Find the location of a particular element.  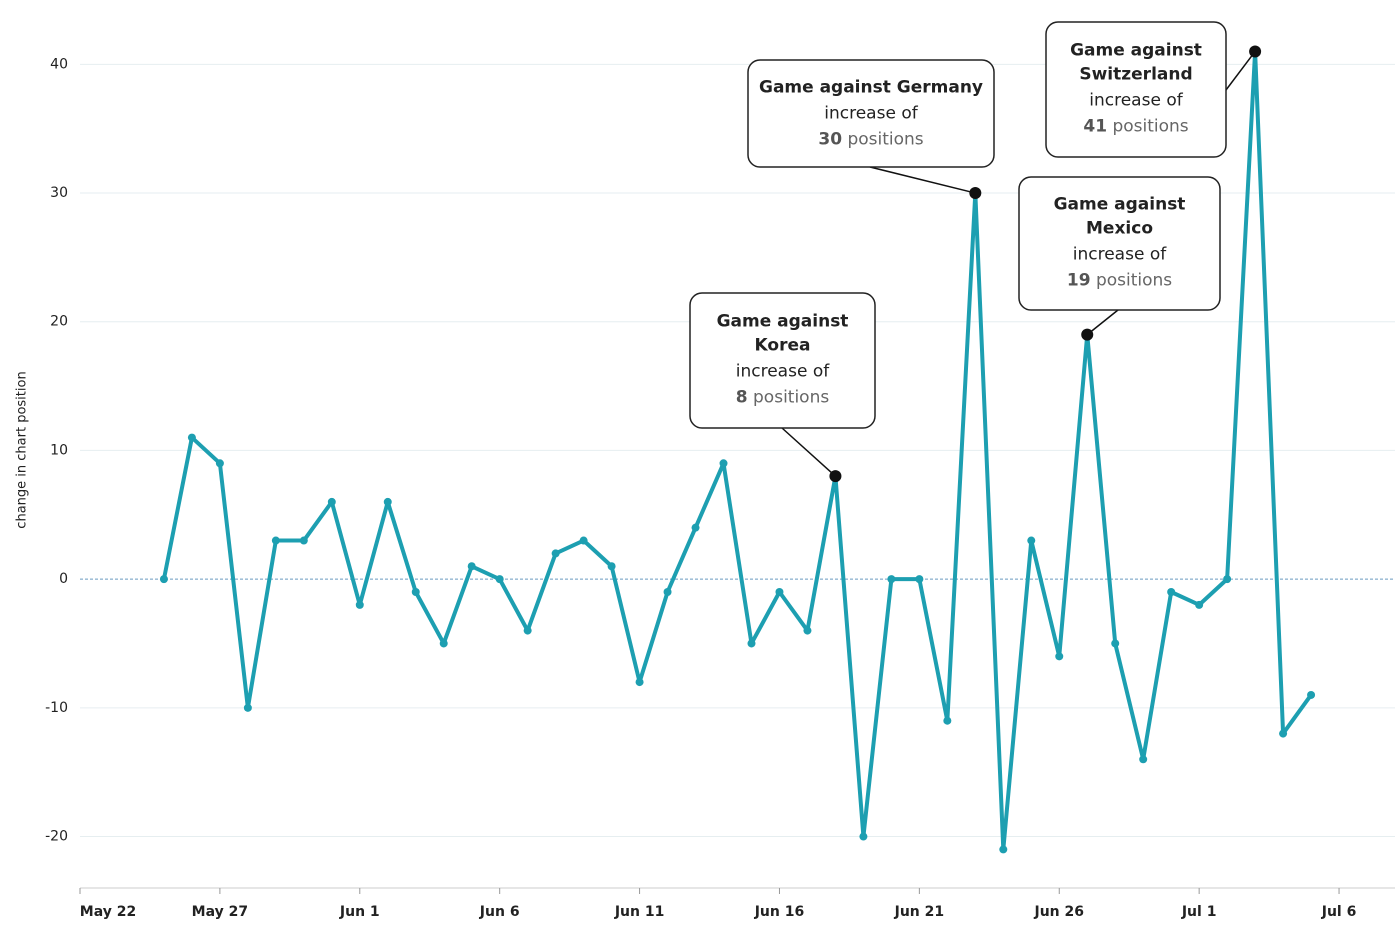

annotation-amount: 30 positions is located at coordinates (870, 140).